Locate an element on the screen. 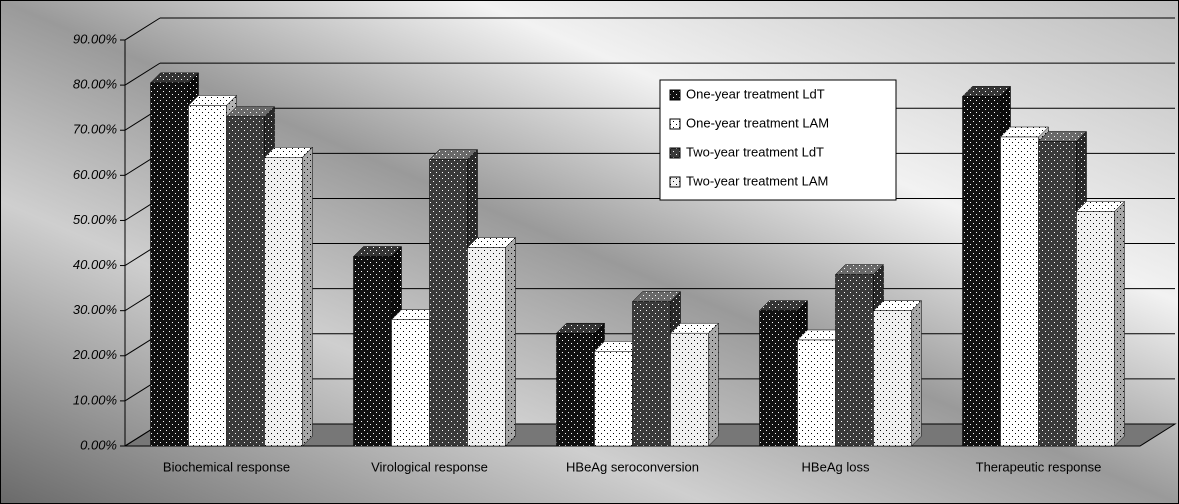 This screenshot has width=1179, height=504. legend-label: One-year treatment LdT is located at coordinates (755, 93).